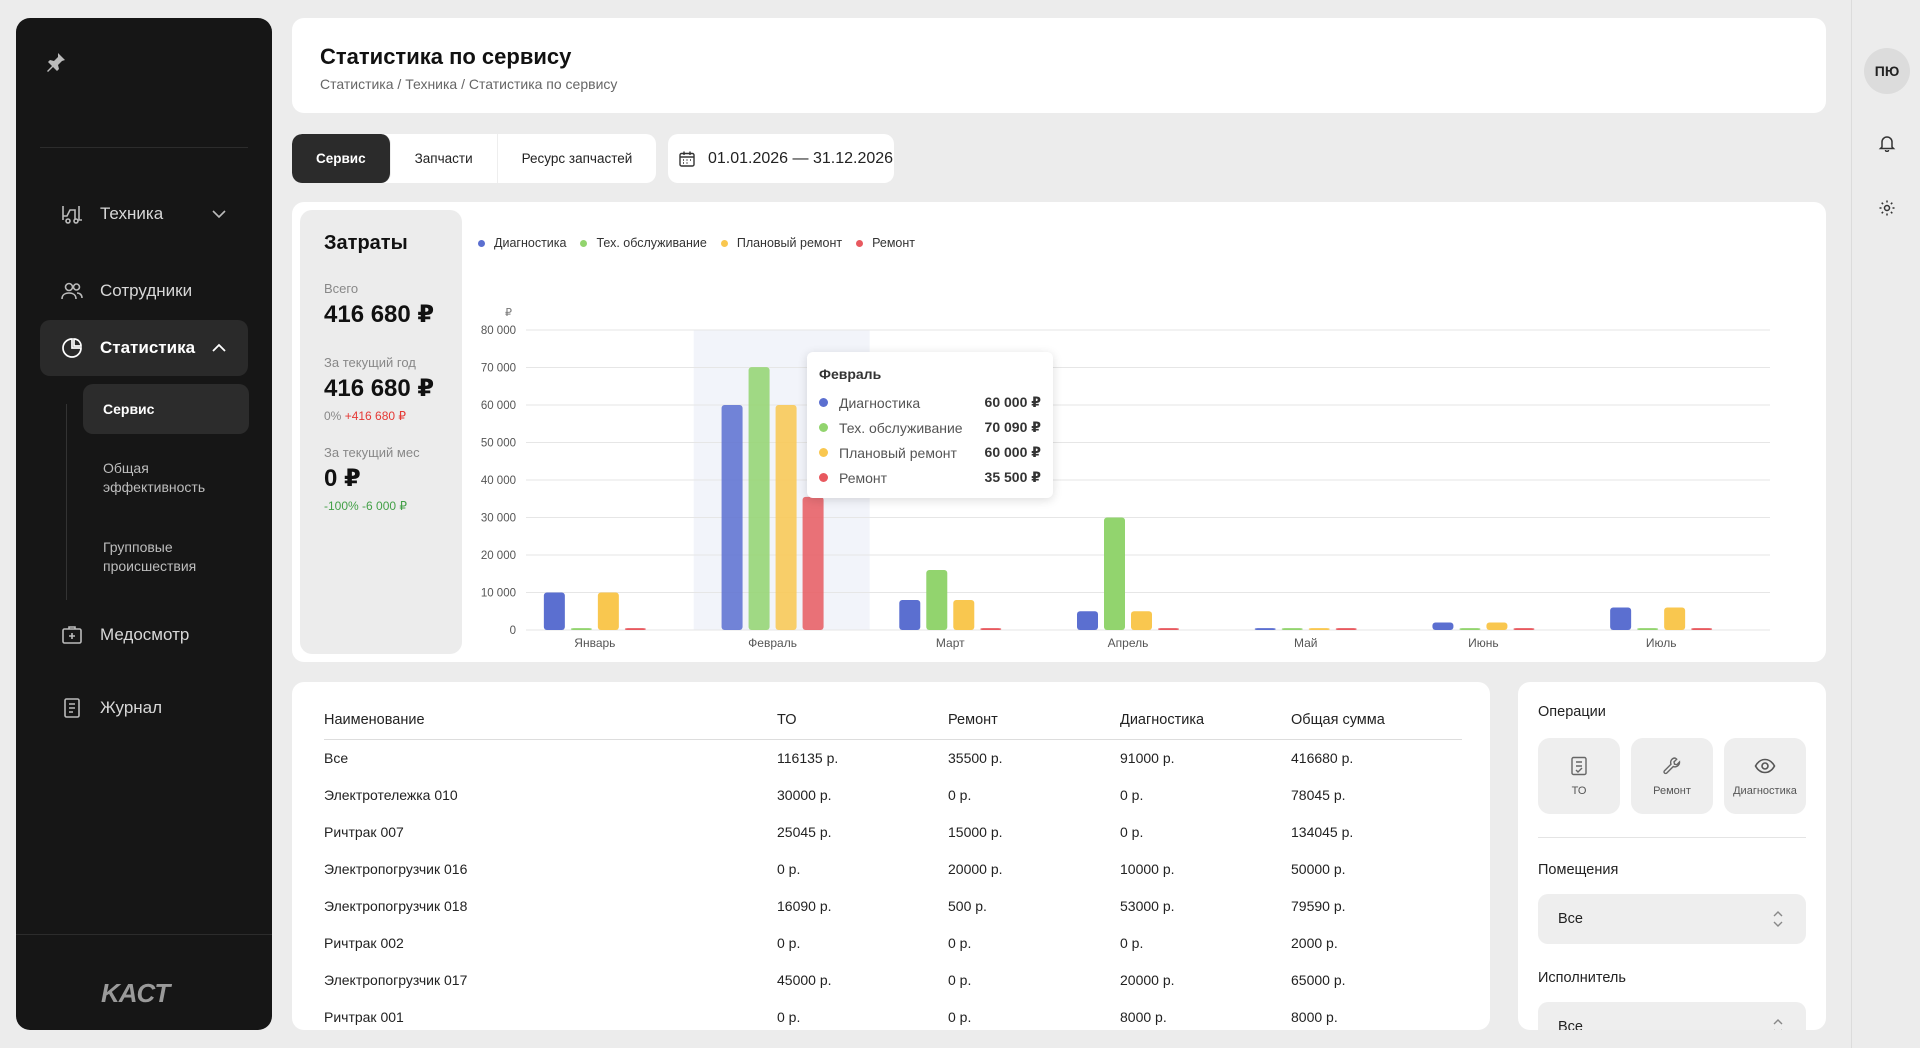  Describe the element at coordinates (522, 243) in the screenshot. I see `legend-item-diagnostics: Диагностика` at that location.